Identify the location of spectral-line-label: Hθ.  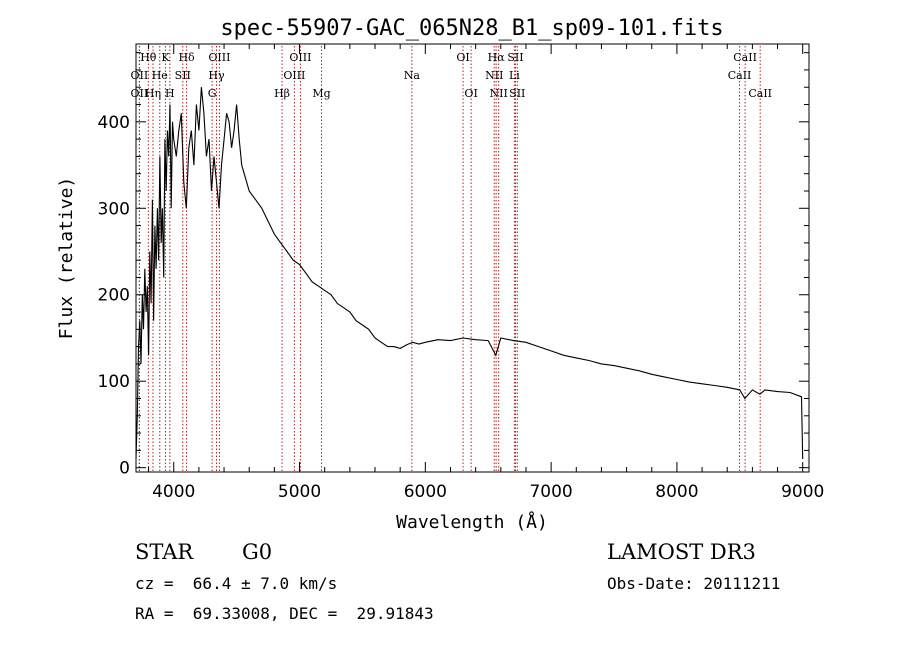
(148, 57).